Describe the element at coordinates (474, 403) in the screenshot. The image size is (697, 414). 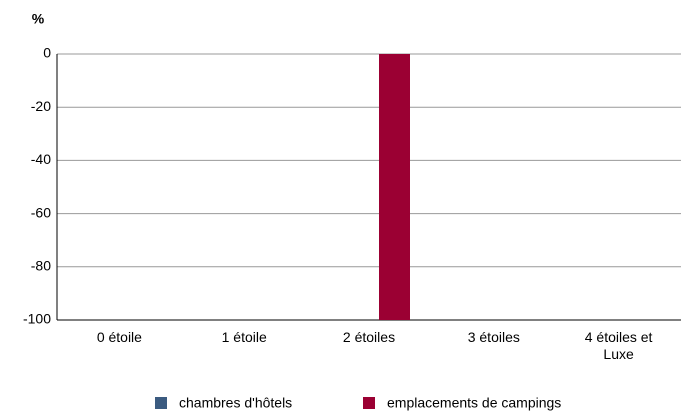
I see `legend-label: emplacements de campings` at that location.